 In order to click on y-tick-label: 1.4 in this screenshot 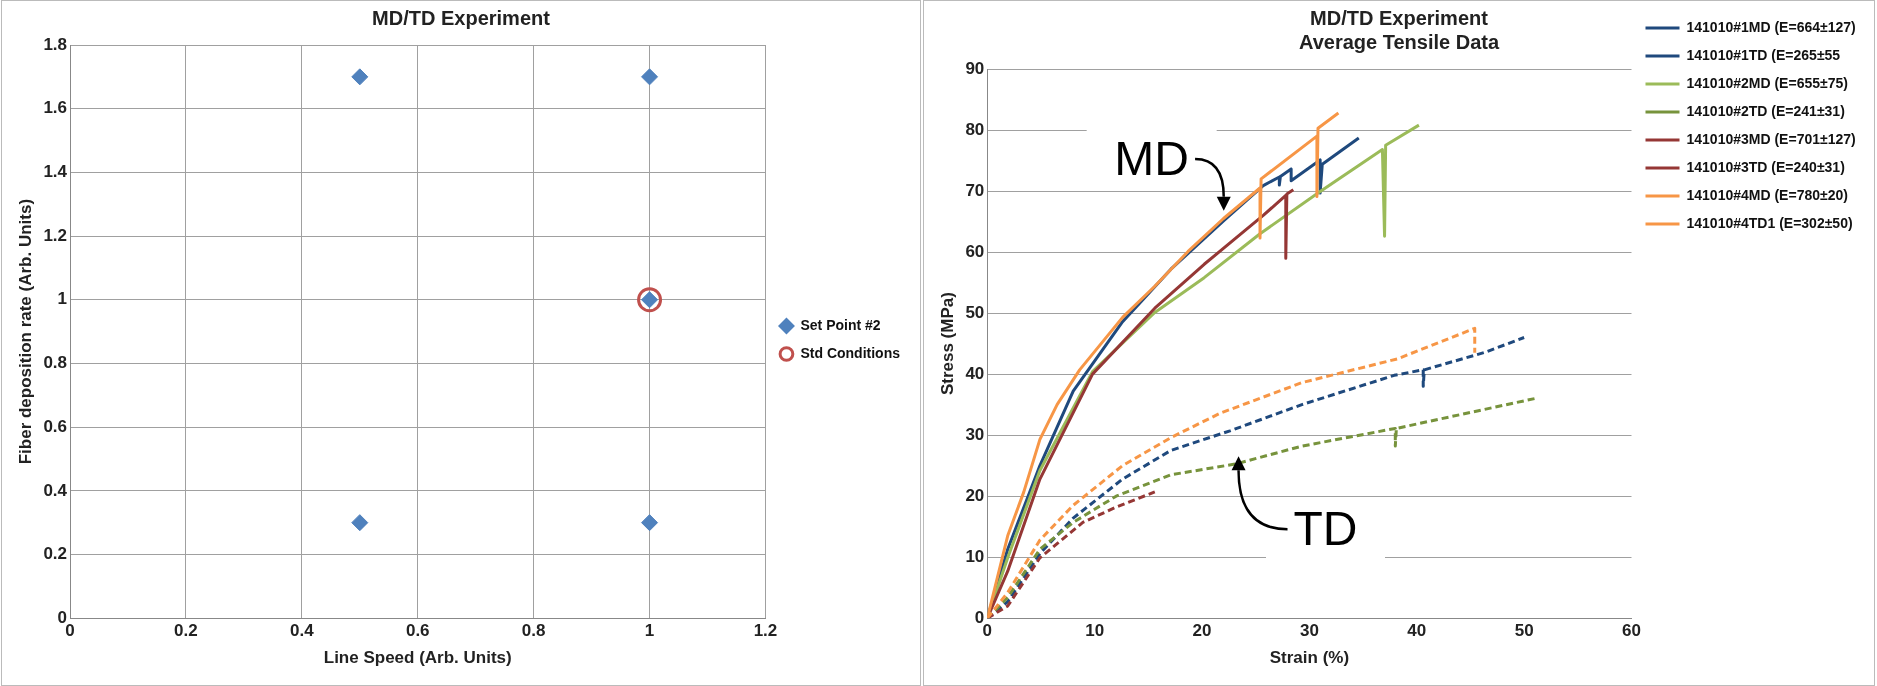, I will do `click(55, 172)`.